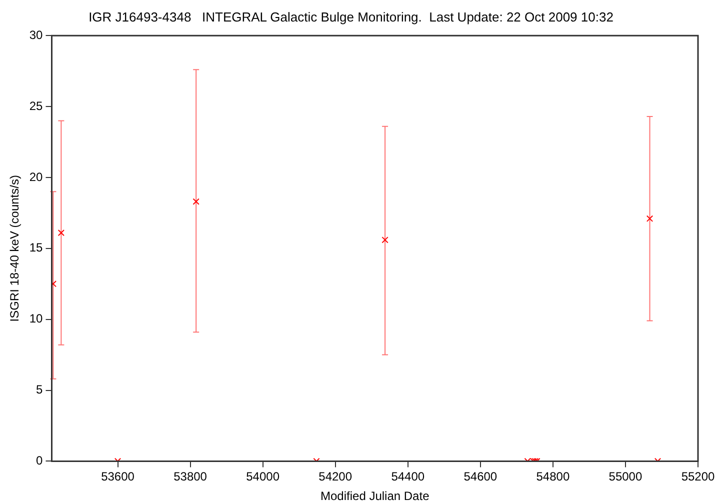 This screenshot has width=720, height=504. Describe the element at coordinates (40, 461) in the screenshot. I see `y-tick-label: 0` at that location.